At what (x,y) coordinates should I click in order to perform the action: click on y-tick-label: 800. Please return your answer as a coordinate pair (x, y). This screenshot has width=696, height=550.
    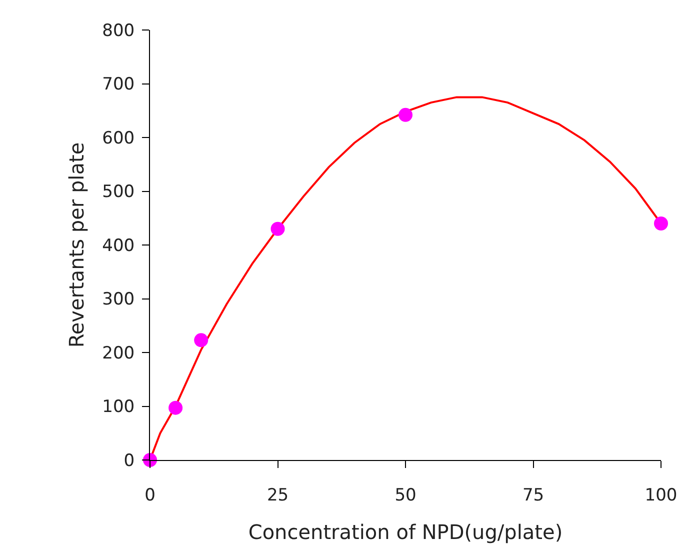
    Looking at the image, I should click on (118, 30).